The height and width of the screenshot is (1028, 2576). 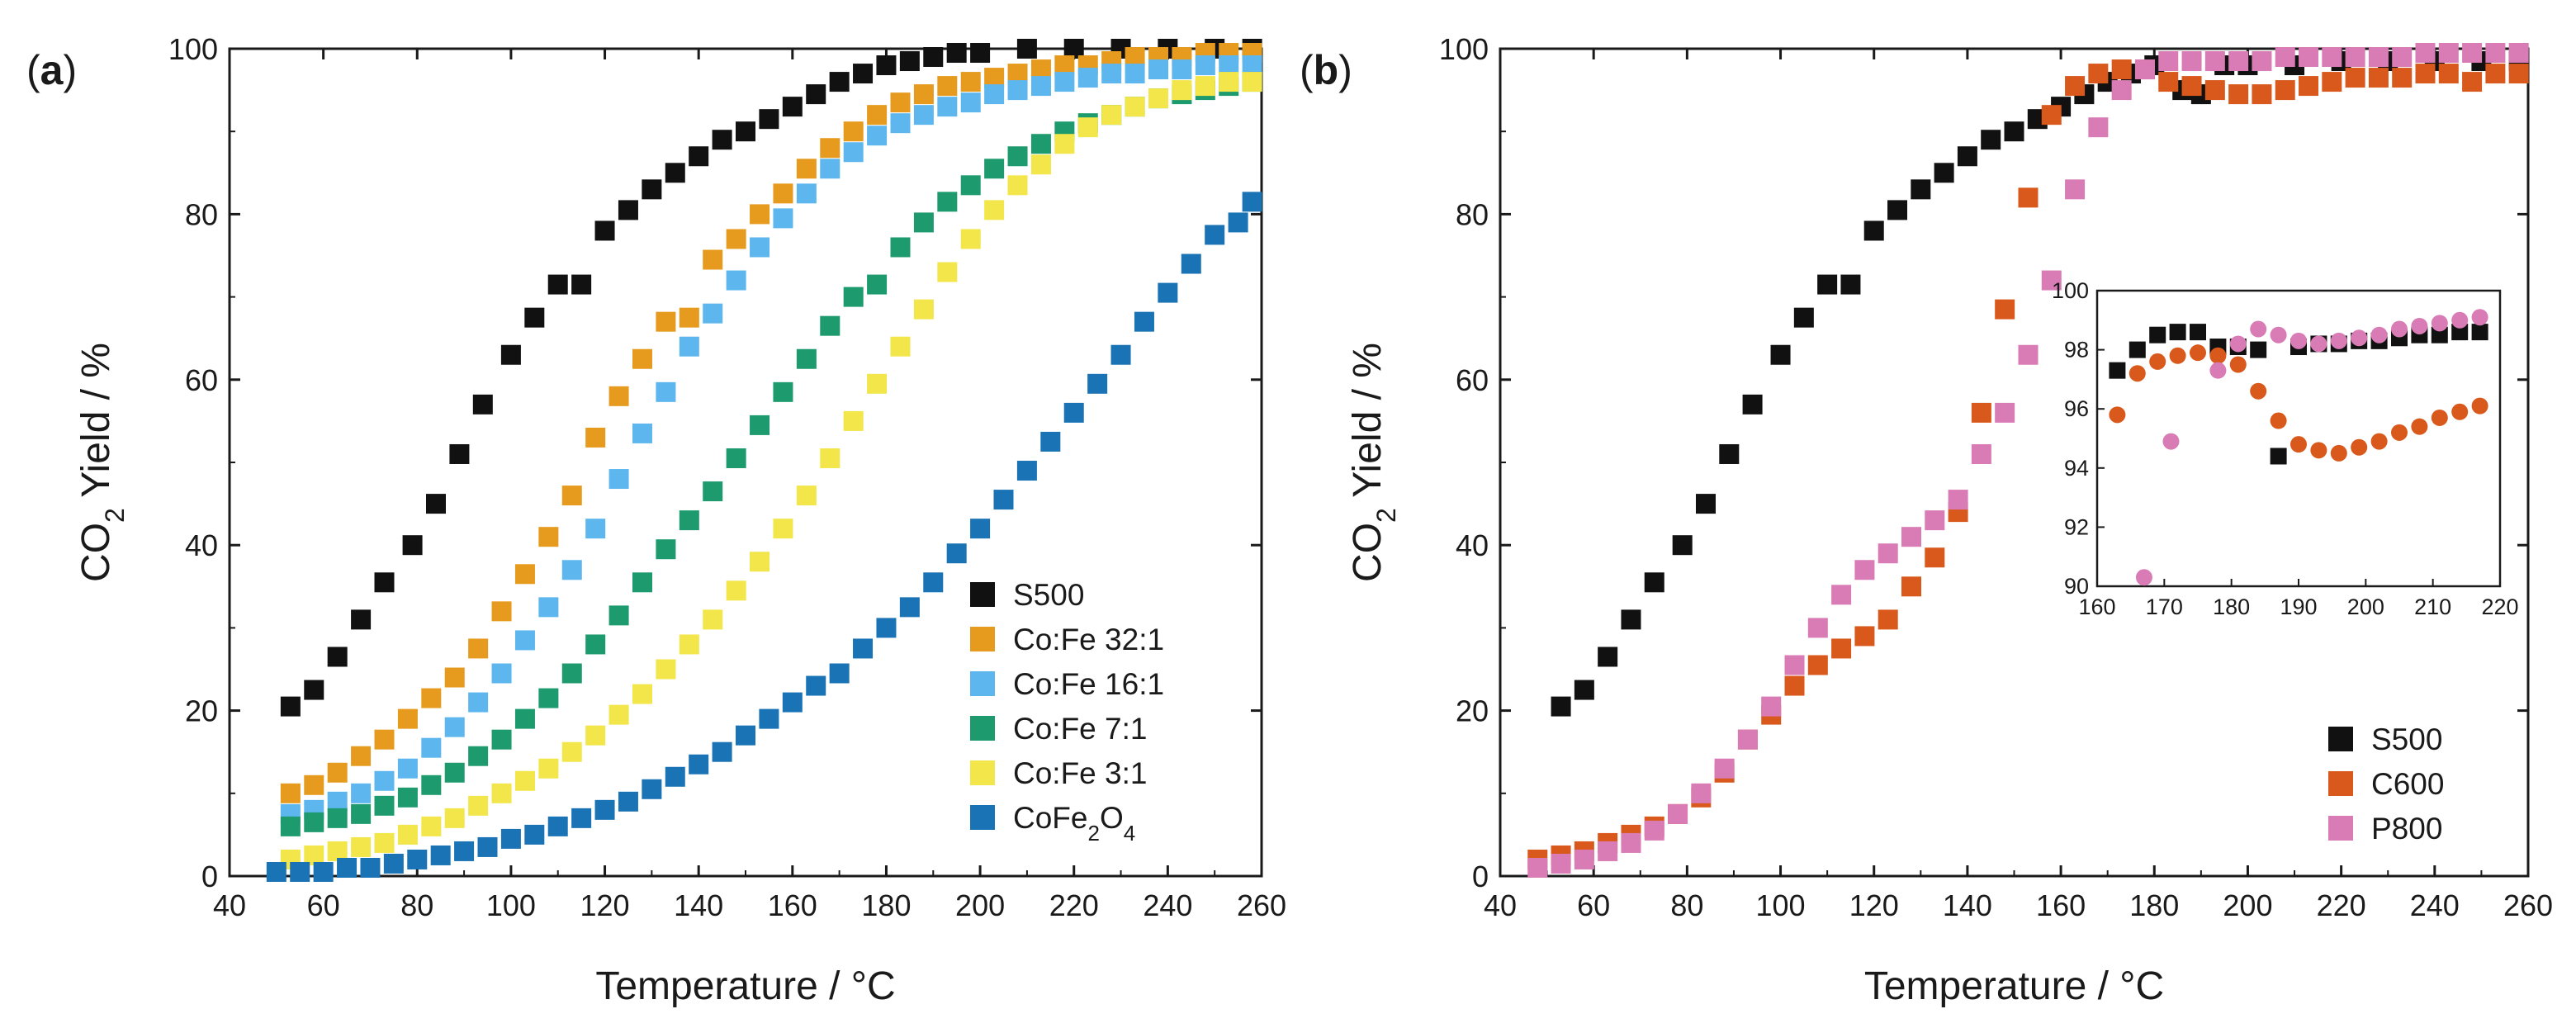 What do you see at coordinates (1088, 684) in the screenshot?
I see `legend-label: Co:Fe 16:1` at bounding box center [1088, 684].